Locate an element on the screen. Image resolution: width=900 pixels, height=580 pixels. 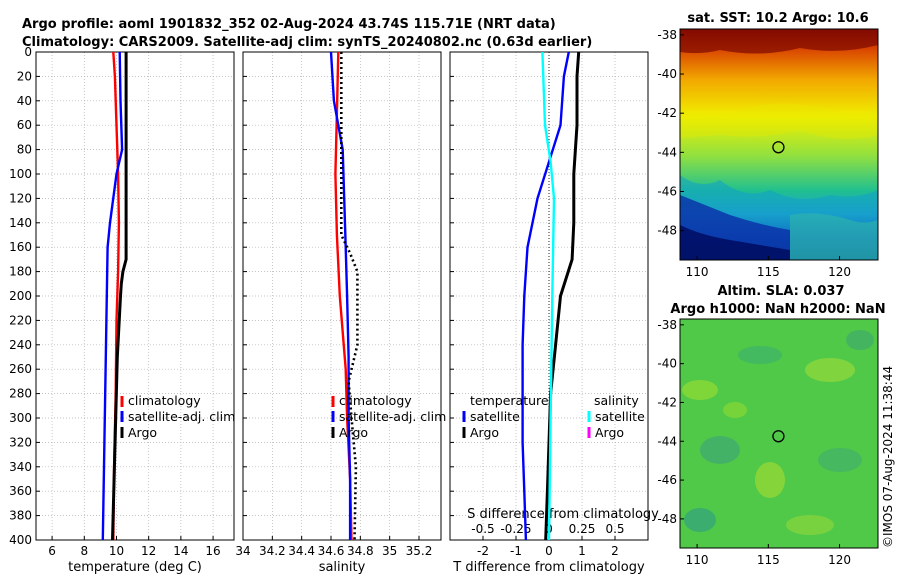
x-tick-label: -2 is located at coordinates (483, 551).